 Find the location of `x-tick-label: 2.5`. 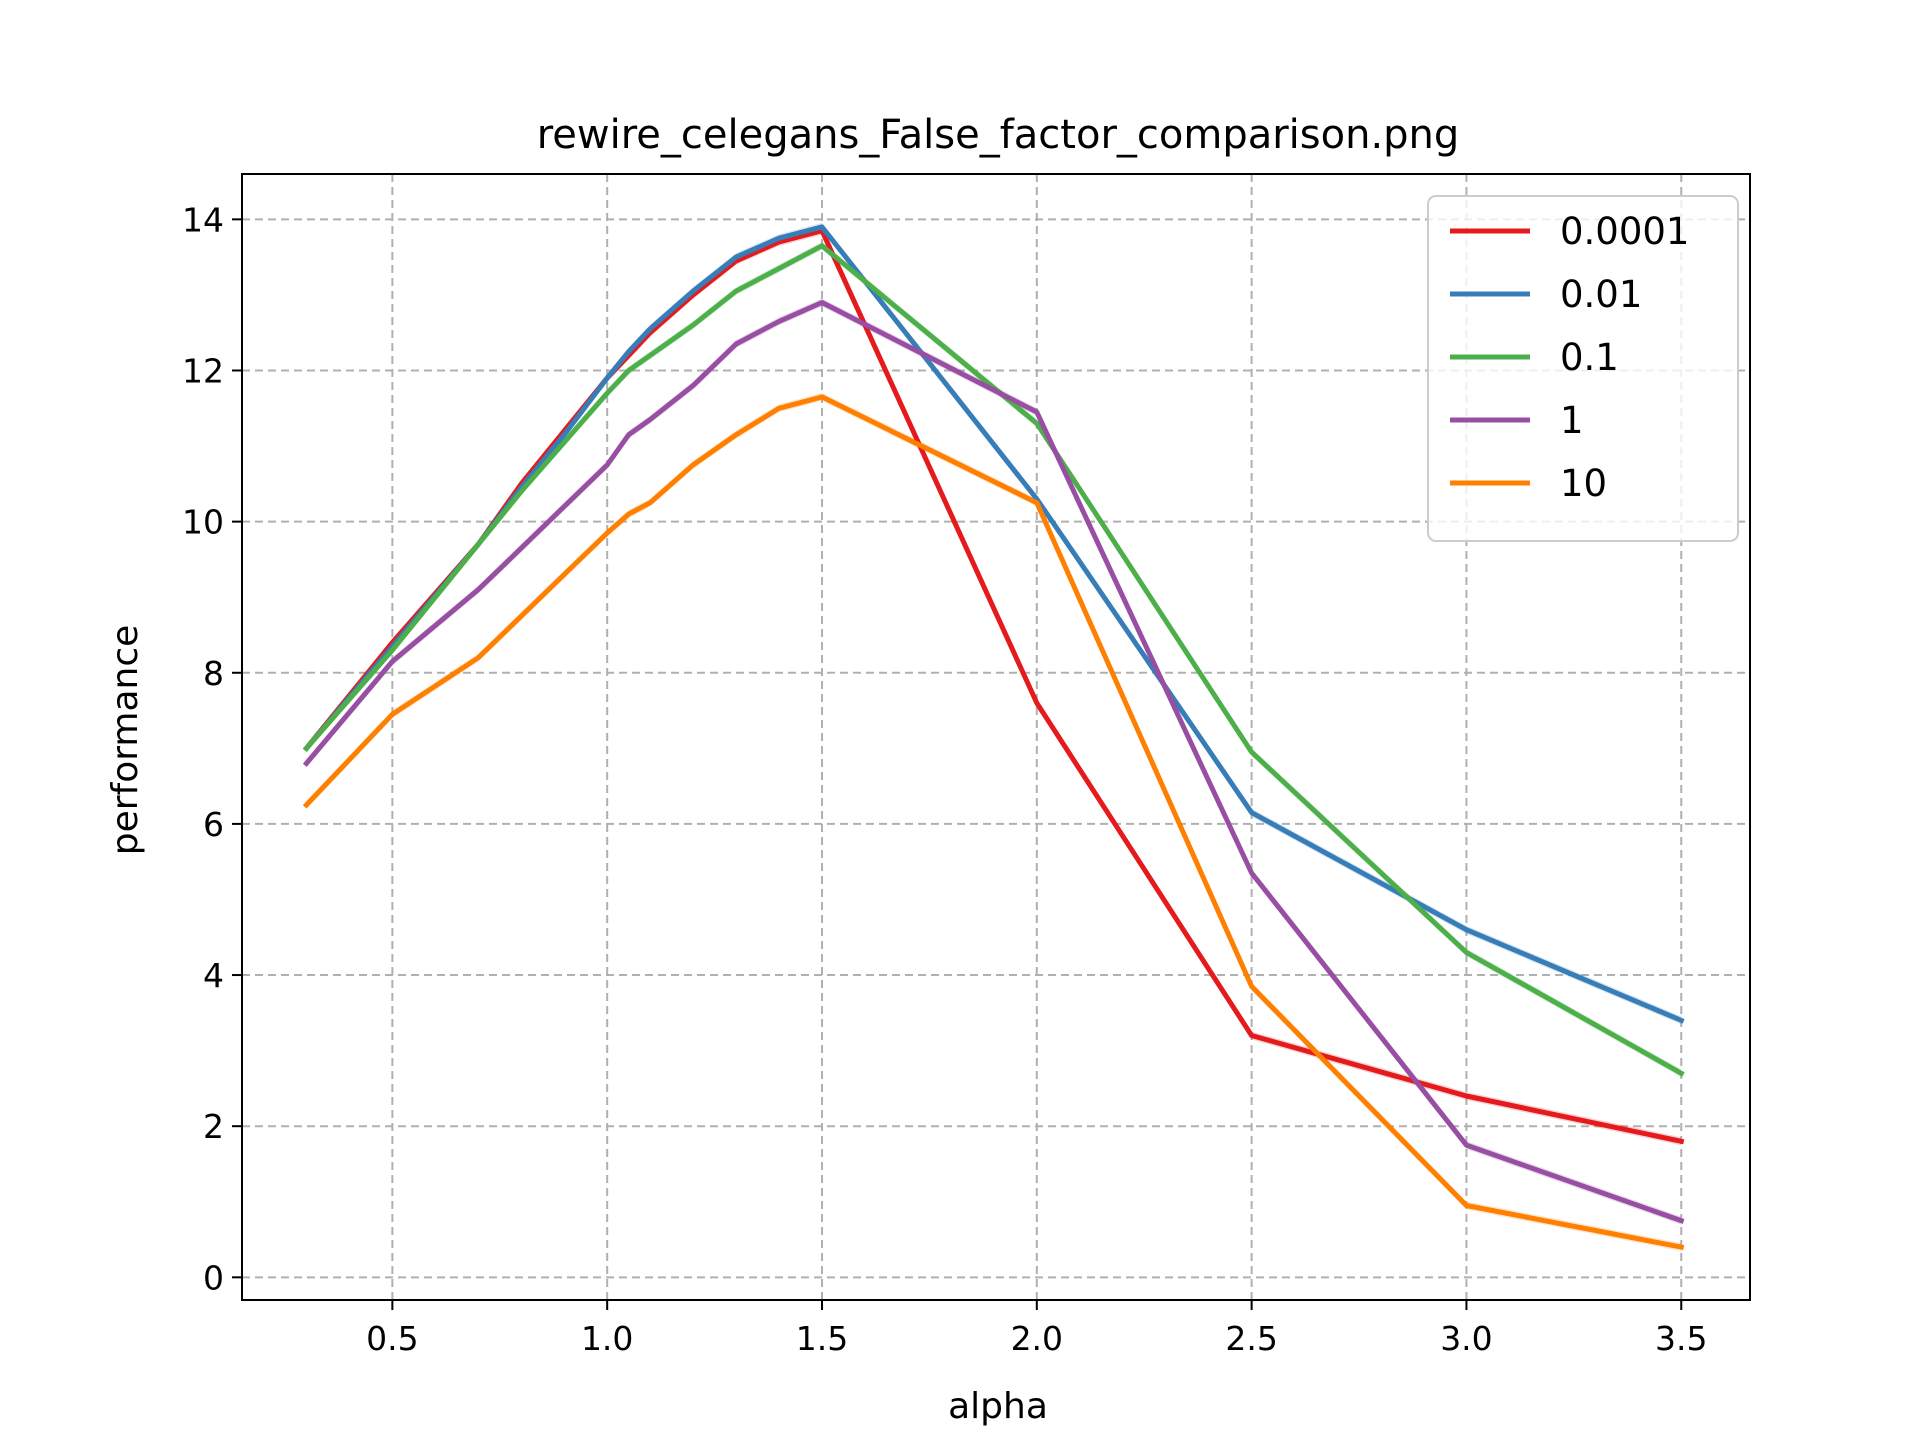

x-tick-label: 2.5 is located at coordinates (1251, 1338).